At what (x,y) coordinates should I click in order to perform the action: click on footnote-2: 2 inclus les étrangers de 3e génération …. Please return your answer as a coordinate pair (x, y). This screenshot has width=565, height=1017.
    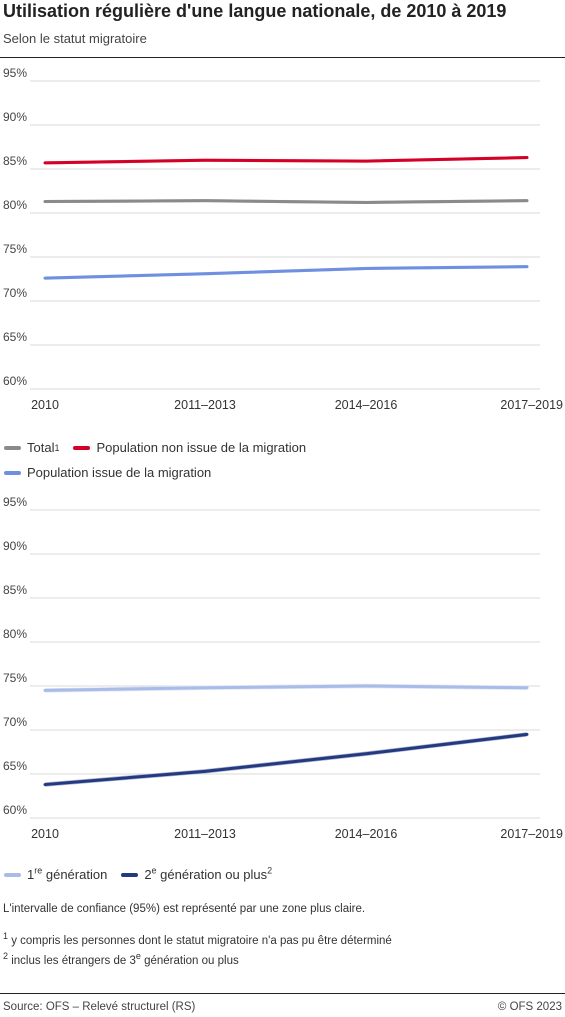
    Looking at the image, I should click on (121, 959).